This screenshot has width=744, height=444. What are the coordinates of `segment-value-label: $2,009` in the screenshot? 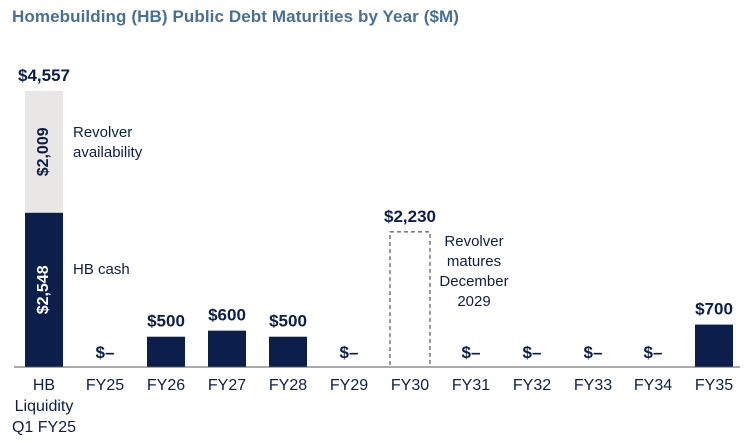 It's located at (43, 151).